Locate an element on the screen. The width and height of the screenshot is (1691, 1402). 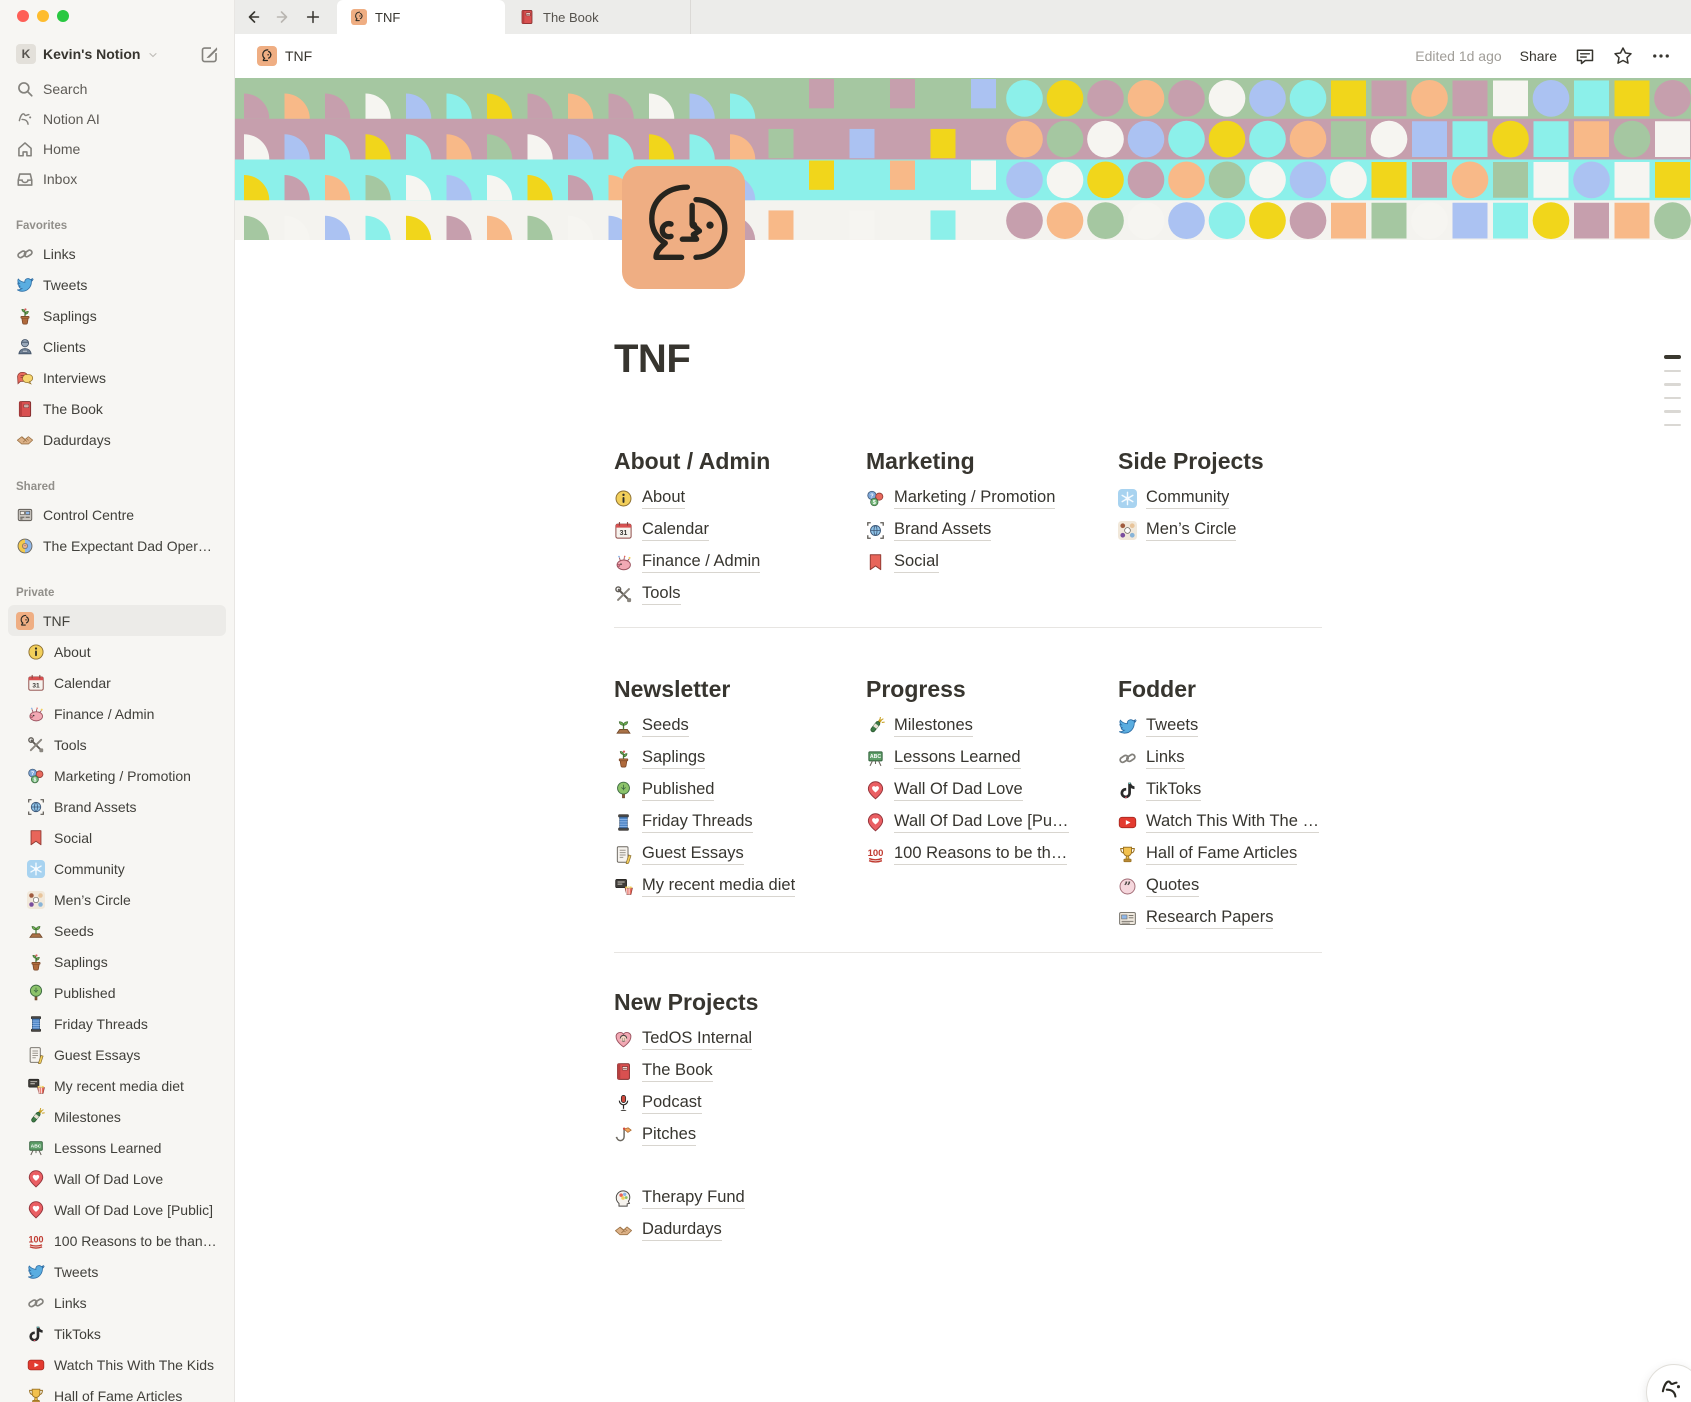
page-link-tiktoks: TikToks is located at coordinates (1236, 790).